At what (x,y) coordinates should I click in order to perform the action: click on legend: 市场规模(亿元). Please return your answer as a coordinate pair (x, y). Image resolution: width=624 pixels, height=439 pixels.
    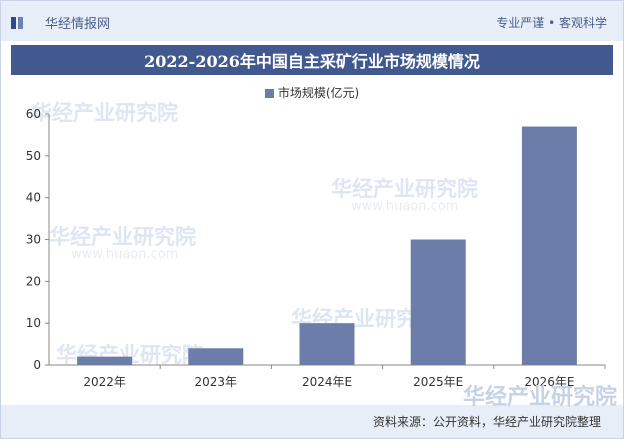
    Looking at the image, I should click on (312, 92).